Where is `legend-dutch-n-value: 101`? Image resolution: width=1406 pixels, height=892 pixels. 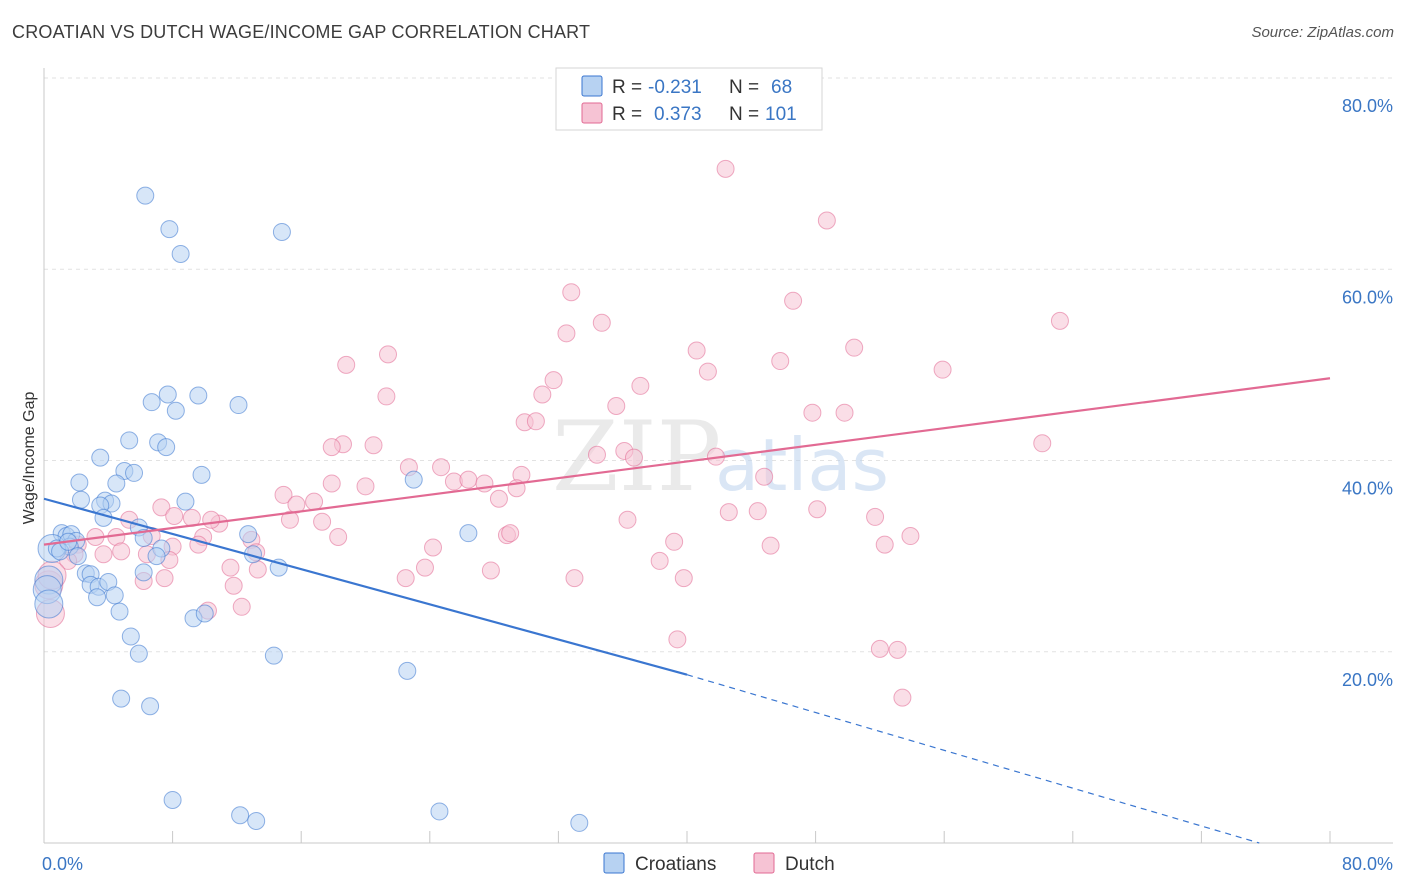
legend-dutch-n-value: 101 is located at coordinates (781, 114).